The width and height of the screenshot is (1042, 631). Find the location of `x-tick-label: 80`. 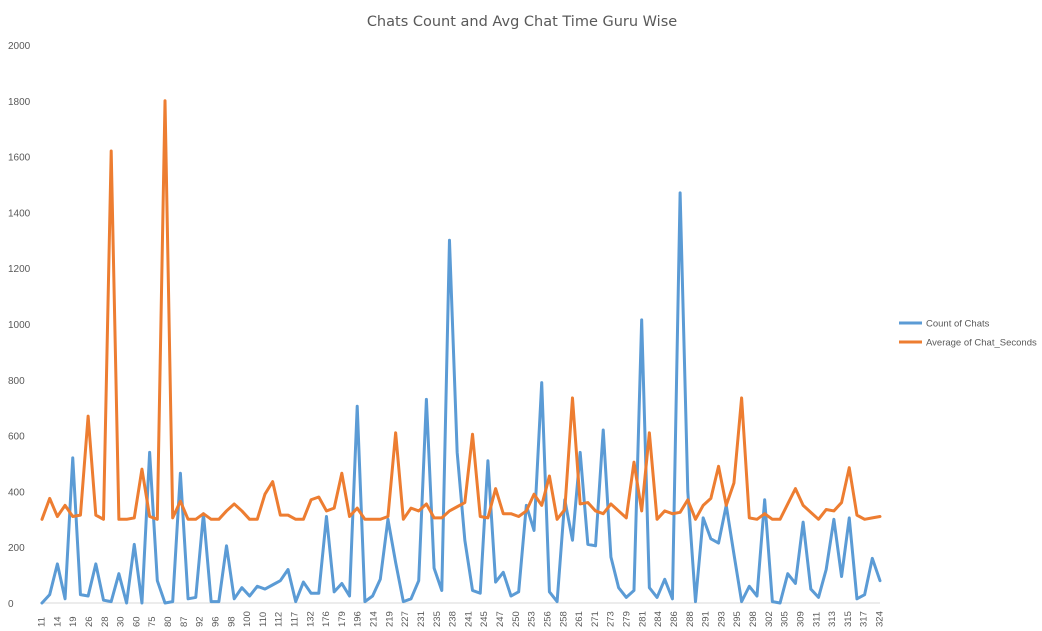

x-tick-label: 80 is located at coordinates (168, 621).